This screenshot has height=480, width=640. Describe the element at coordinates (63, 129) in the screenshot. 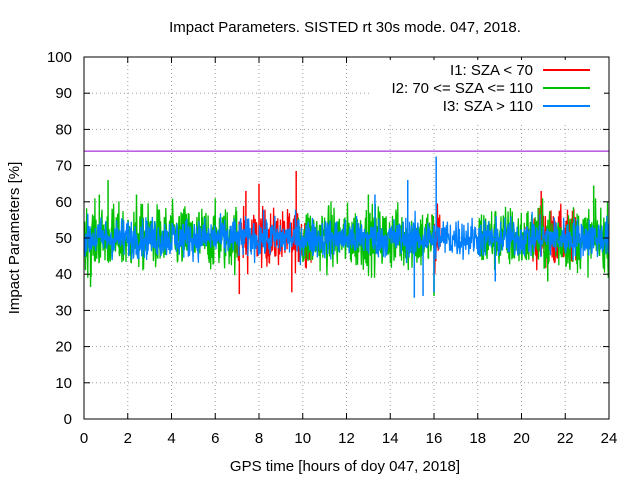

I see `y-tick-label: 80` at that location.